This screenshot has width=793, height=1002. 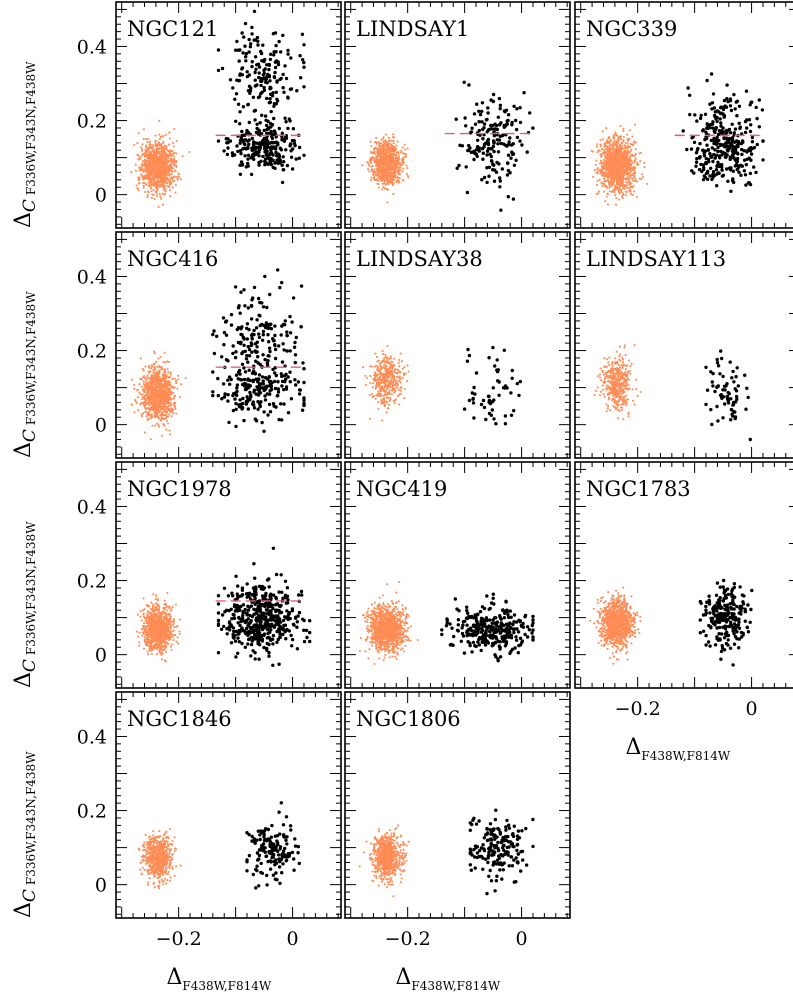 I want to click on cluster-points, so click(x=261, y=97).